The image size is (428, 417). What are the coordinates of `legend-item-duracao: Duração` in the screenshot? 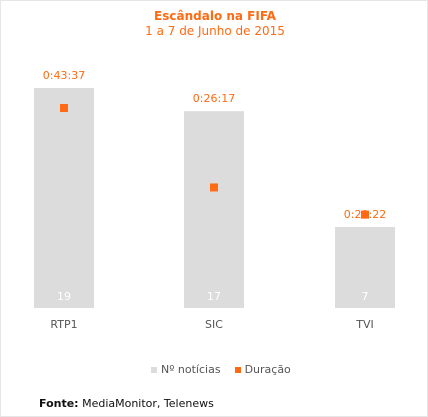 It's located at (262, 369).